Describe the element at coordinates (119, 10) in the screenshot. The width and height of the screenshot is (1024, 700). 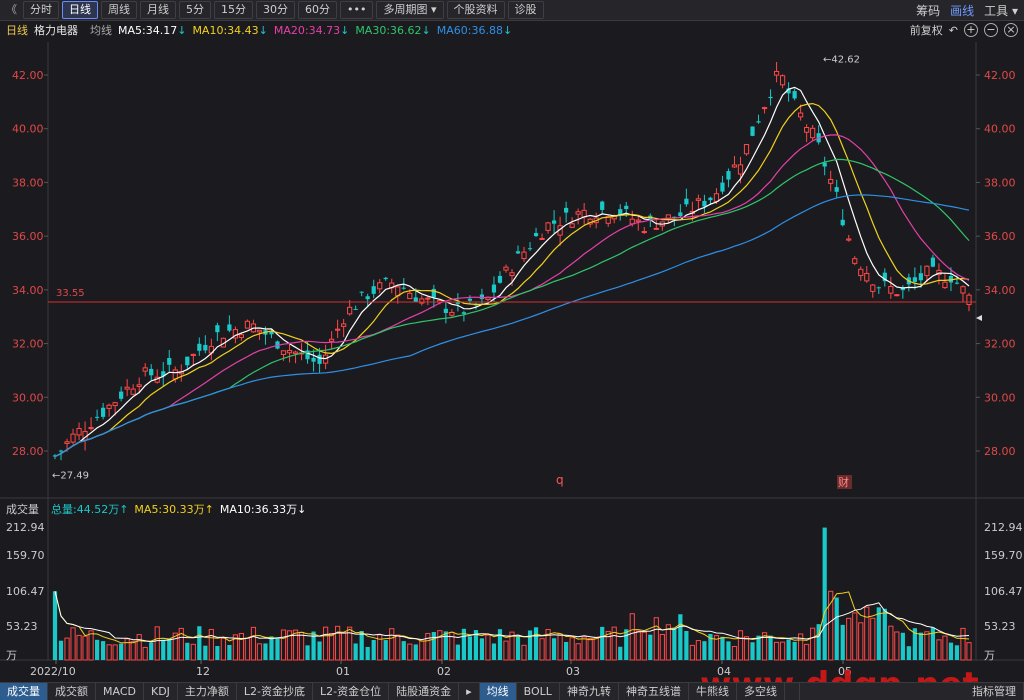
I see `period-button-2: 周线` at that location.